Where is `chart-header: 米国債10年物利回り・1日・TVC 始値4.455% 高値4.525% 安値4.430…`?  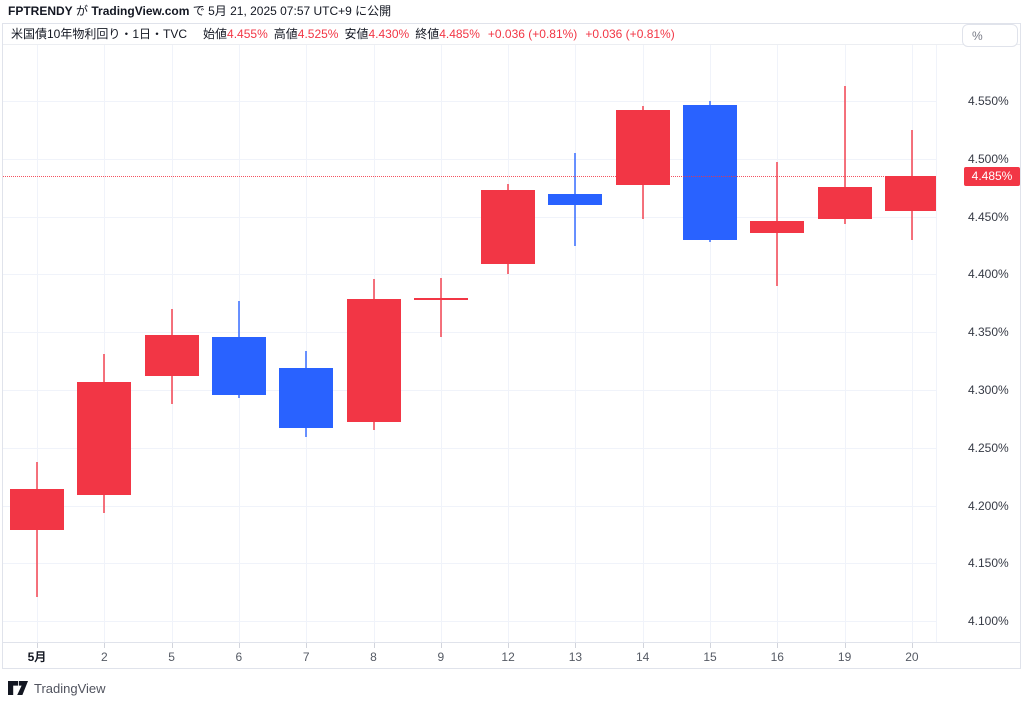
chart-header: 米国債10年物利回り・1日・TVC 始値4.455% 高値4.525% 安値4.430… is located at coordinates (511, 34).